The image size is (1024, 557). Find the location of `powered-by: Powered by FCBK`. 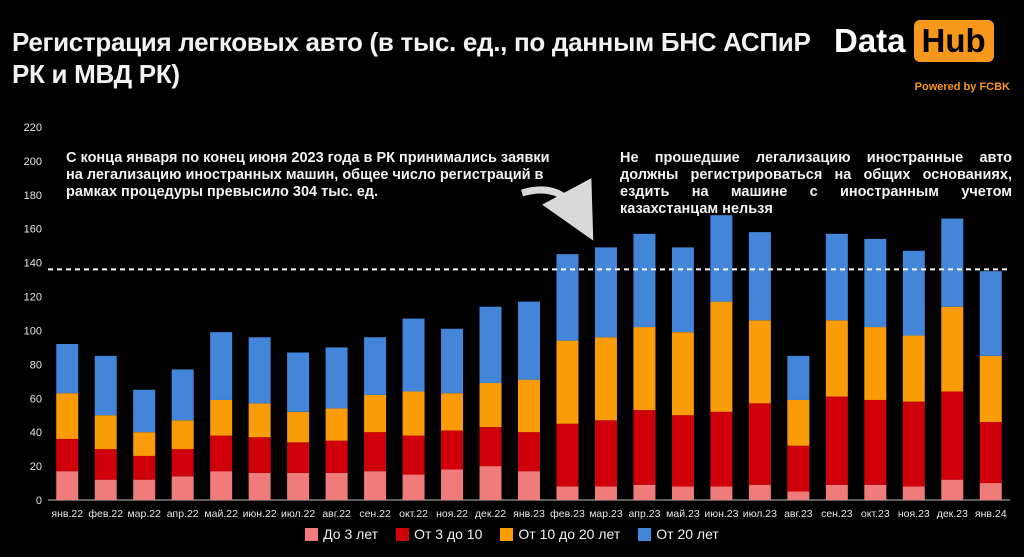

powered-by: Powered by FCBK is located at coordinates (962, 87).